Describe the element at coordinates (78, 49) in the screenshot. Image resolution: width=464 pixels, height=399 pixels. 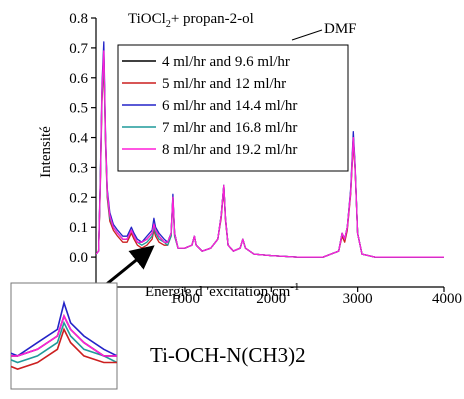
I see `y-tick-label: 0.7` at that location.